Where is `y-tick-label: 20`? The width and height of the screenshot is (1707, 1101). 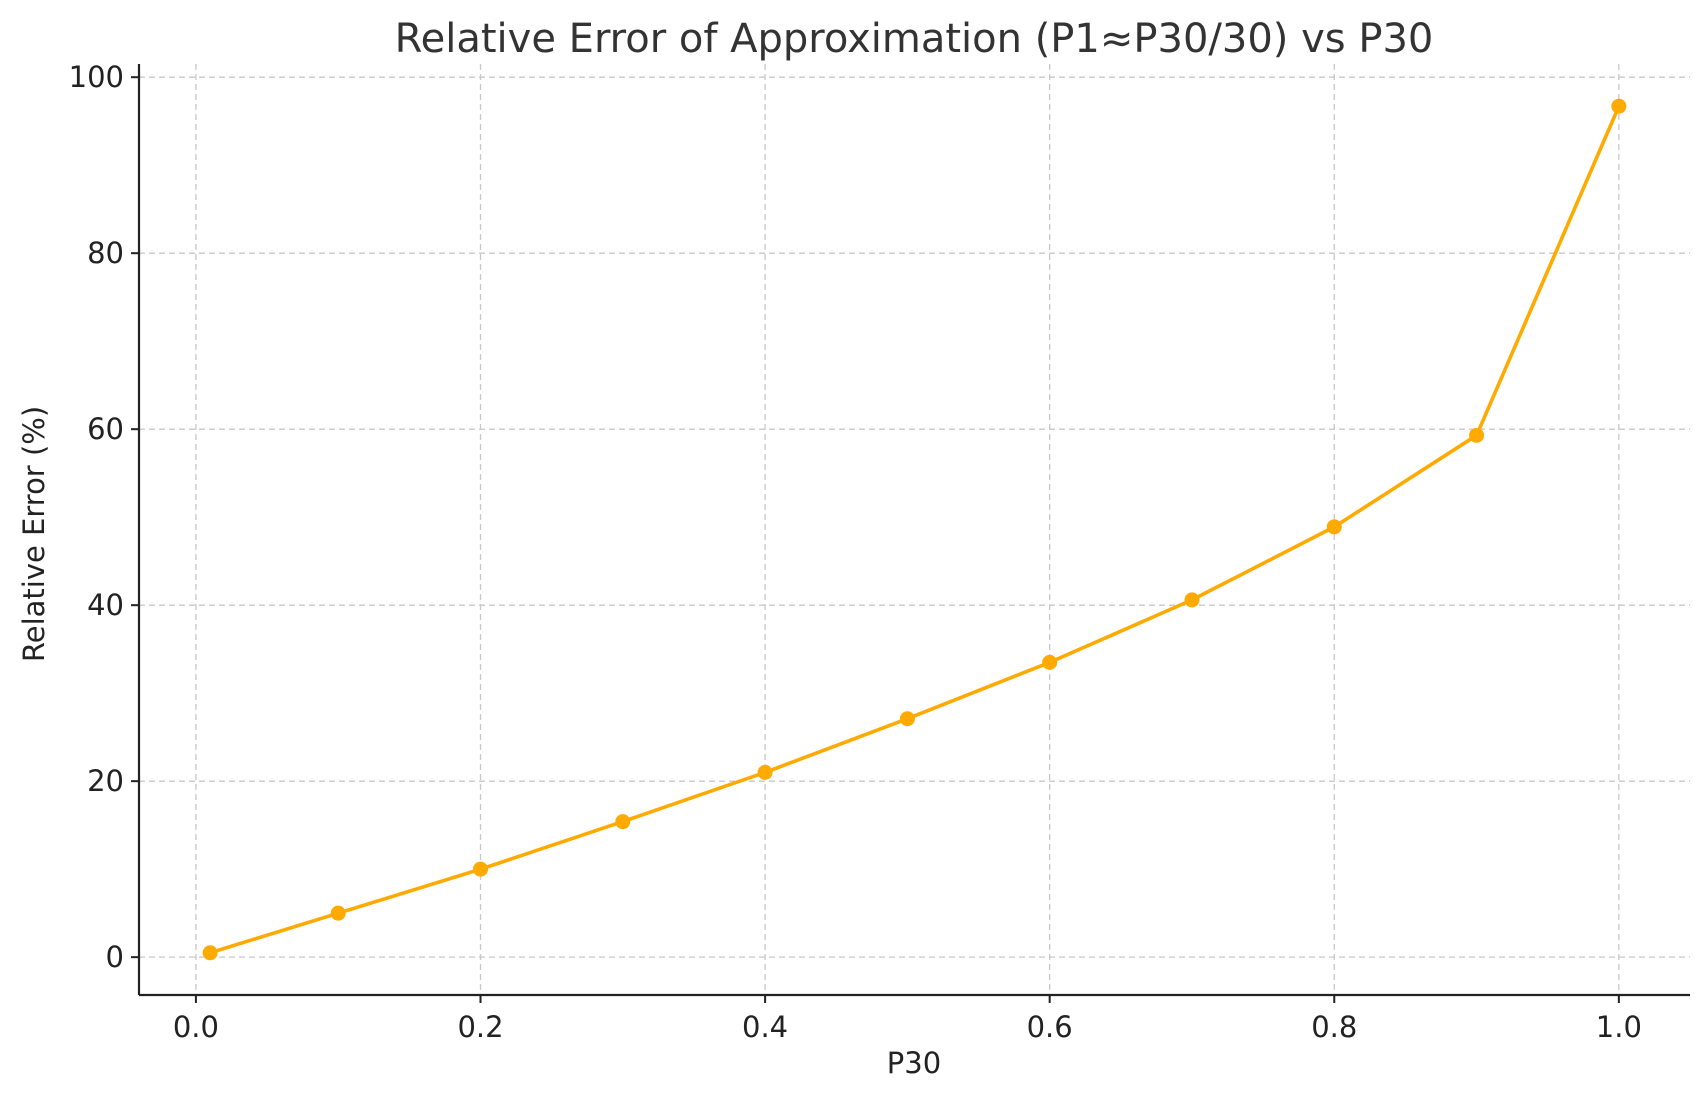
y-tick-label: 20 is located at coordinates (105, 781).